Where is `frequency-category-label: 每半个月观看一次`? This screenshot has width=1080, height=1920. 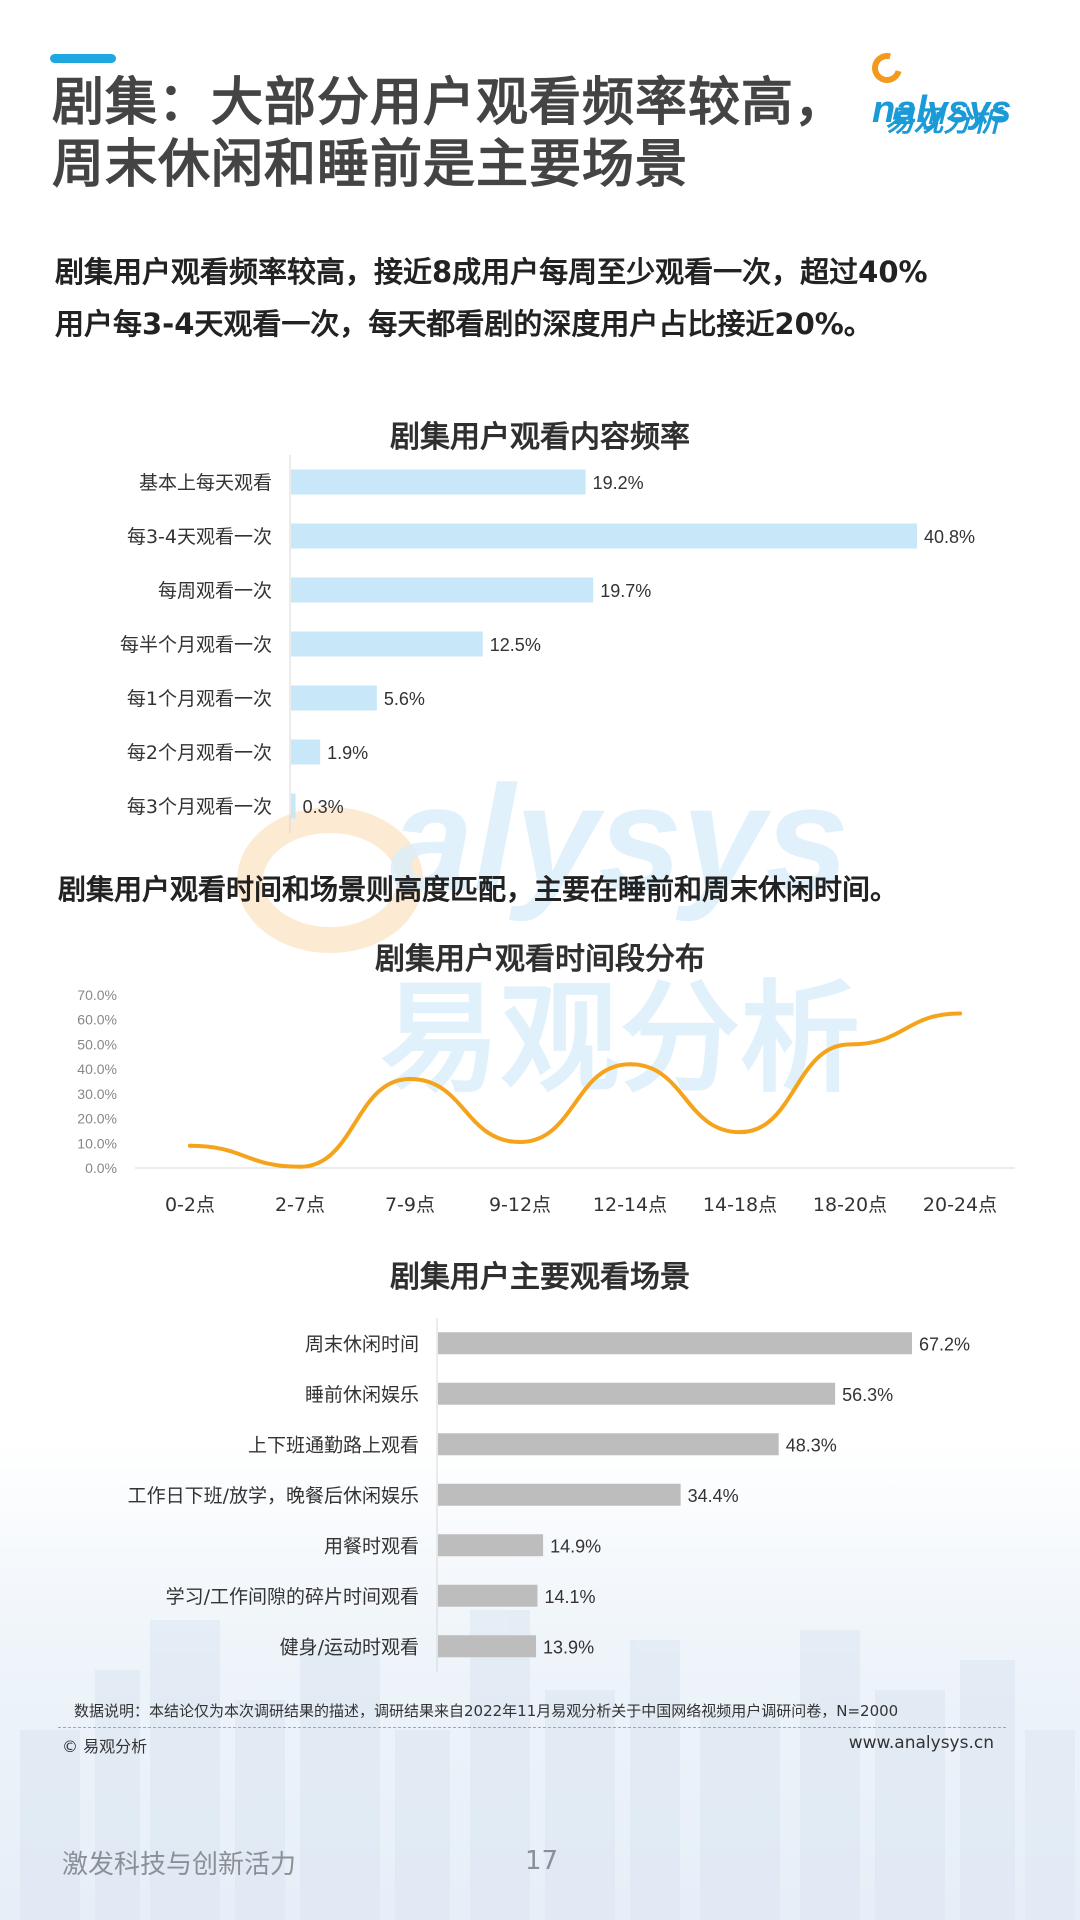 frequency-category-label: 每半个月观看一次 is located at coordinates (196, 645).